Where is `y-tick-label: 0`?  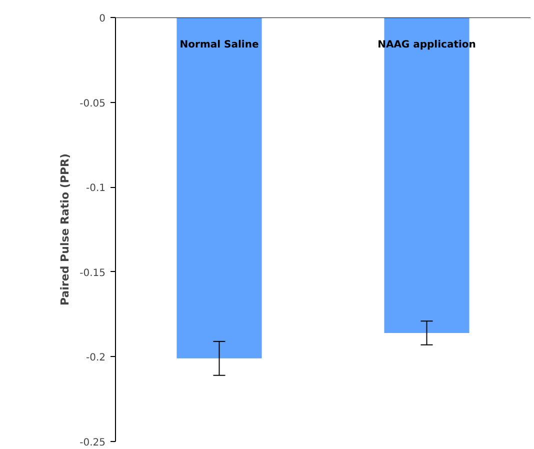
y-tick-label: 0 is located at coordinates (102, 19).